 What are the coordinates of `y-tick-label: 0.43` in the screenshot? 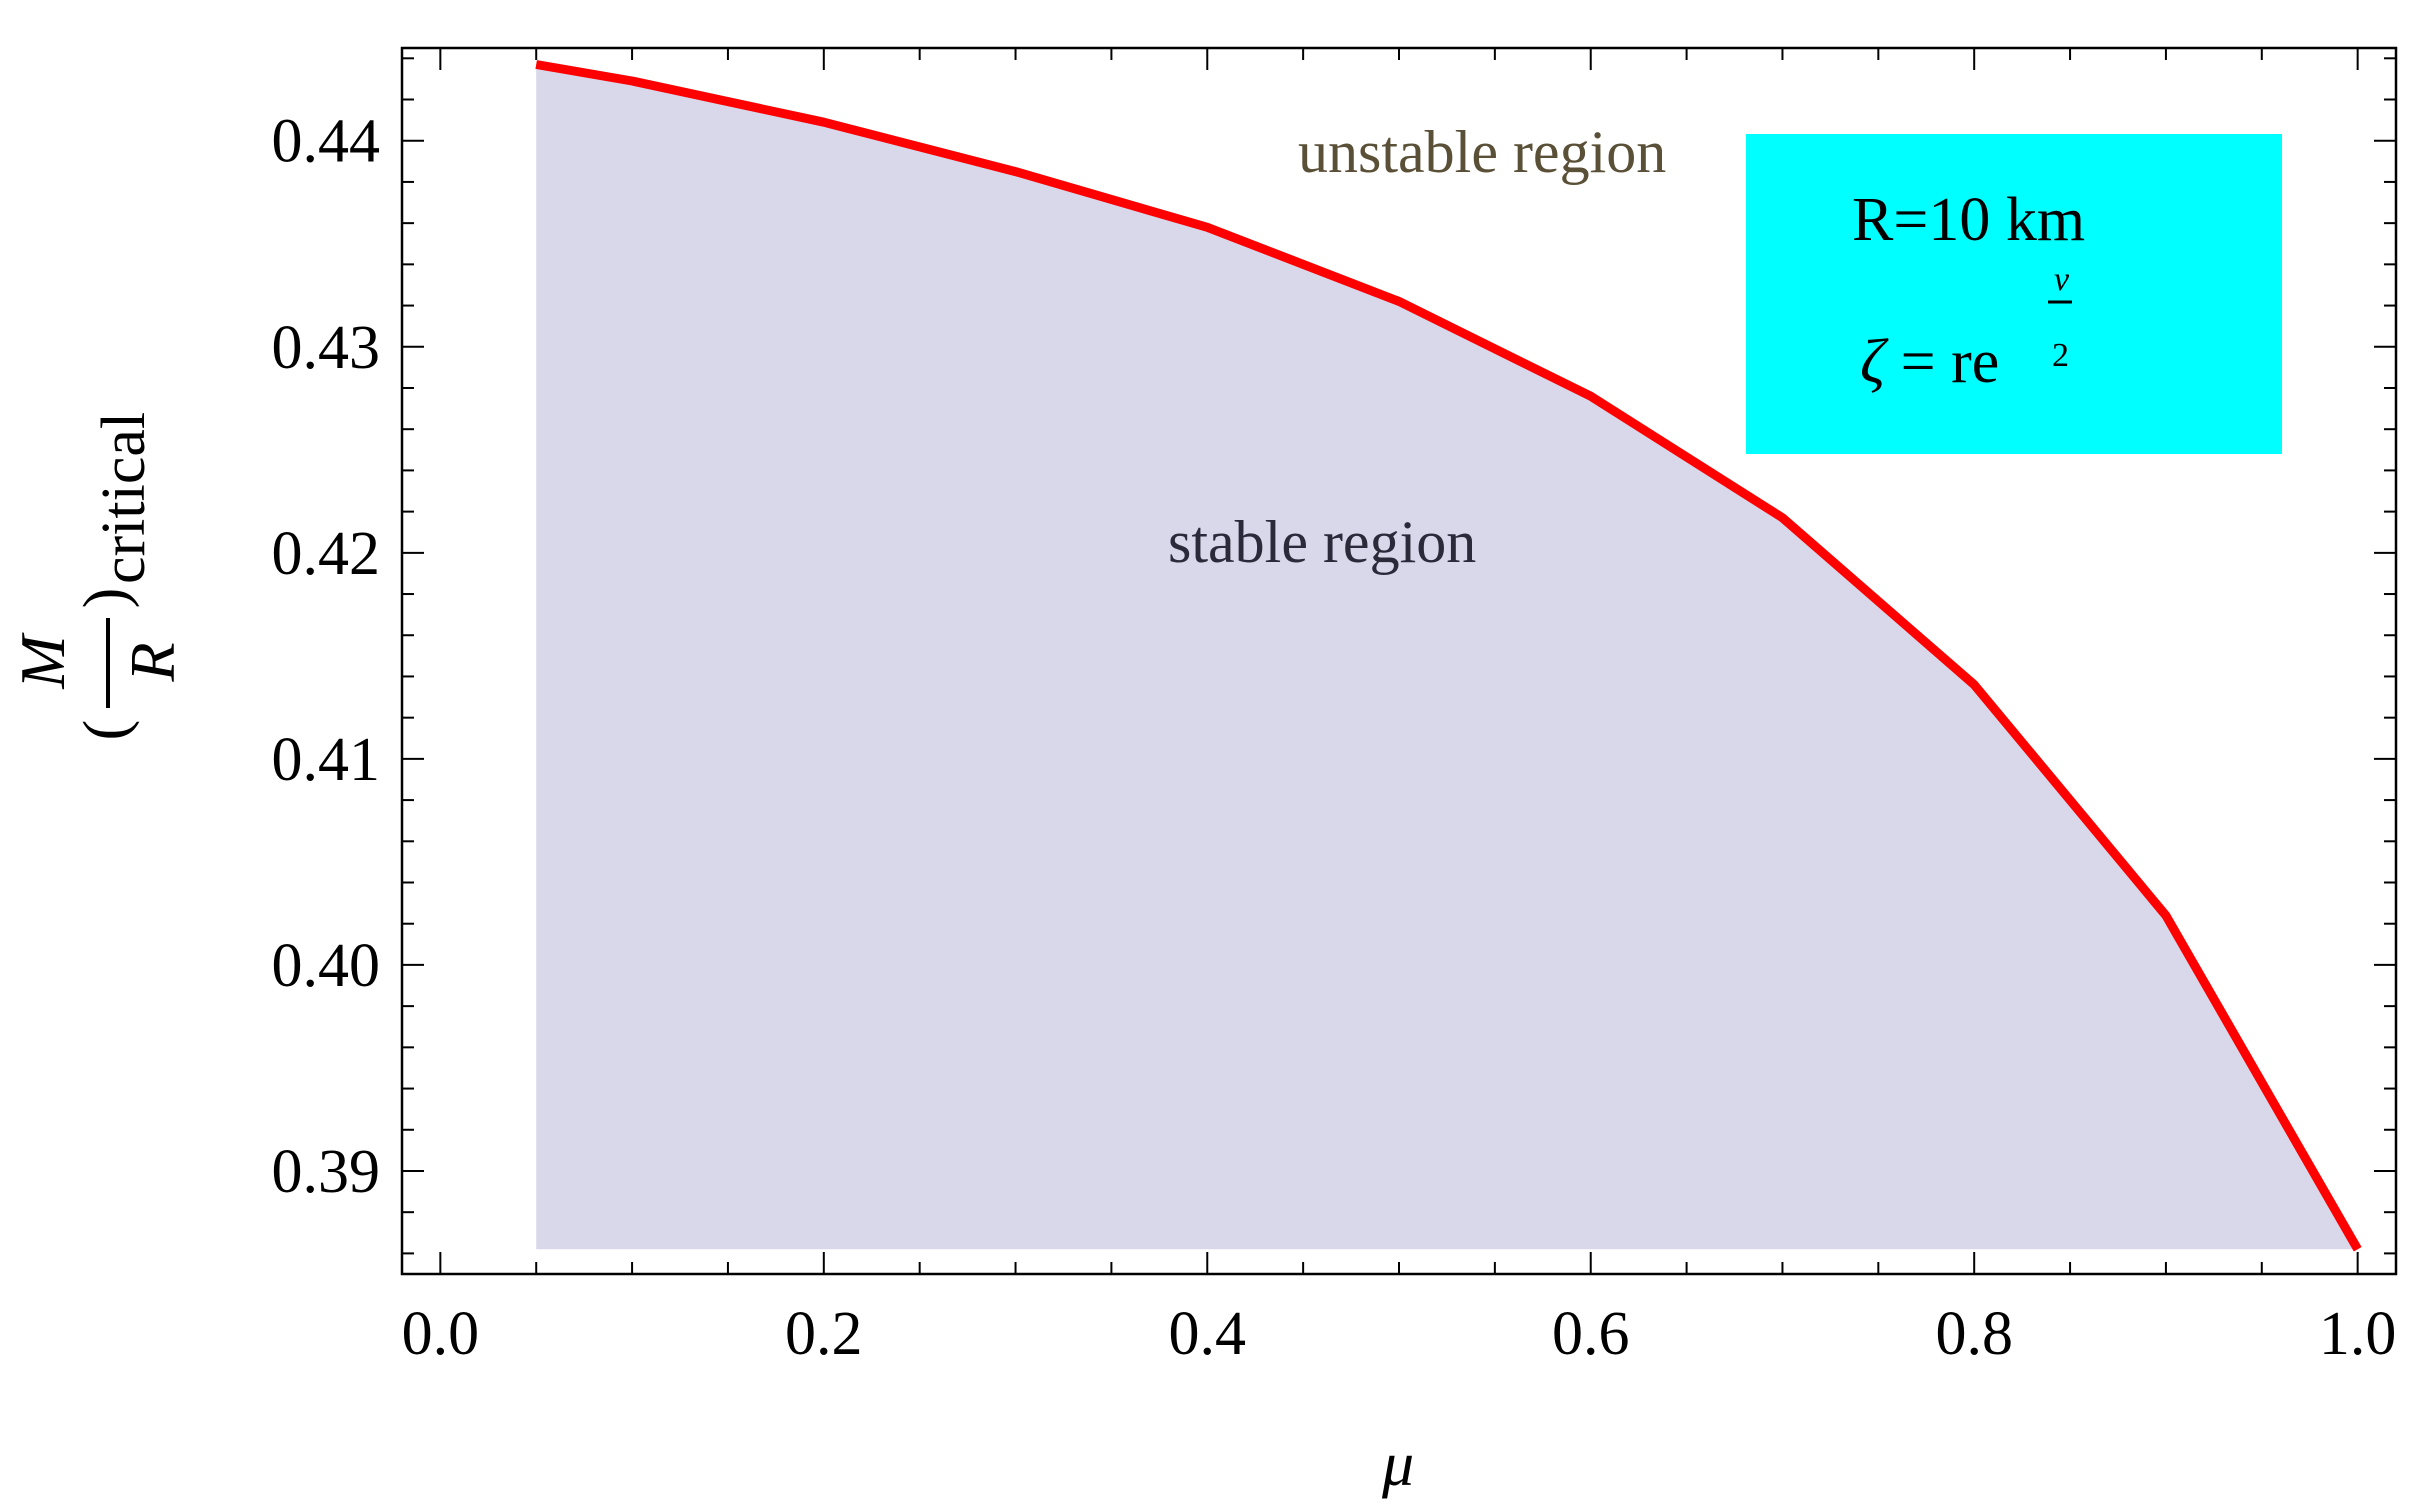 It's located at (326, 348).